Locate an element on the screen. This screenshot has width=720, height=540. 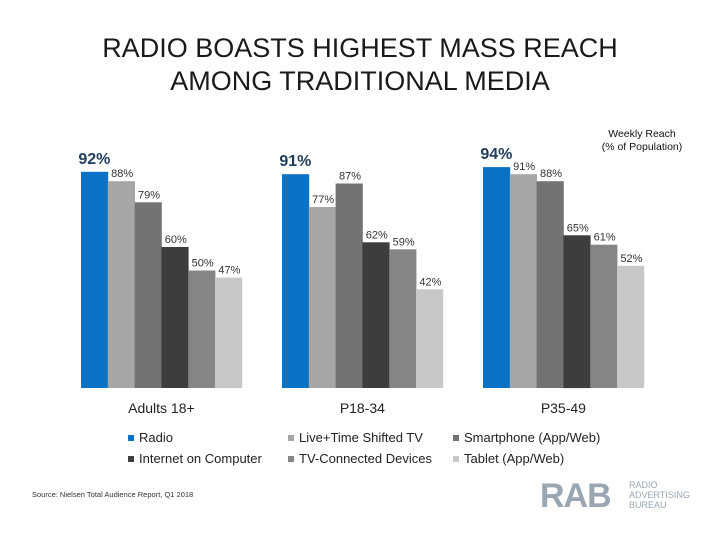
legend-item-radio: Radio is located at coordinates (150, 437).